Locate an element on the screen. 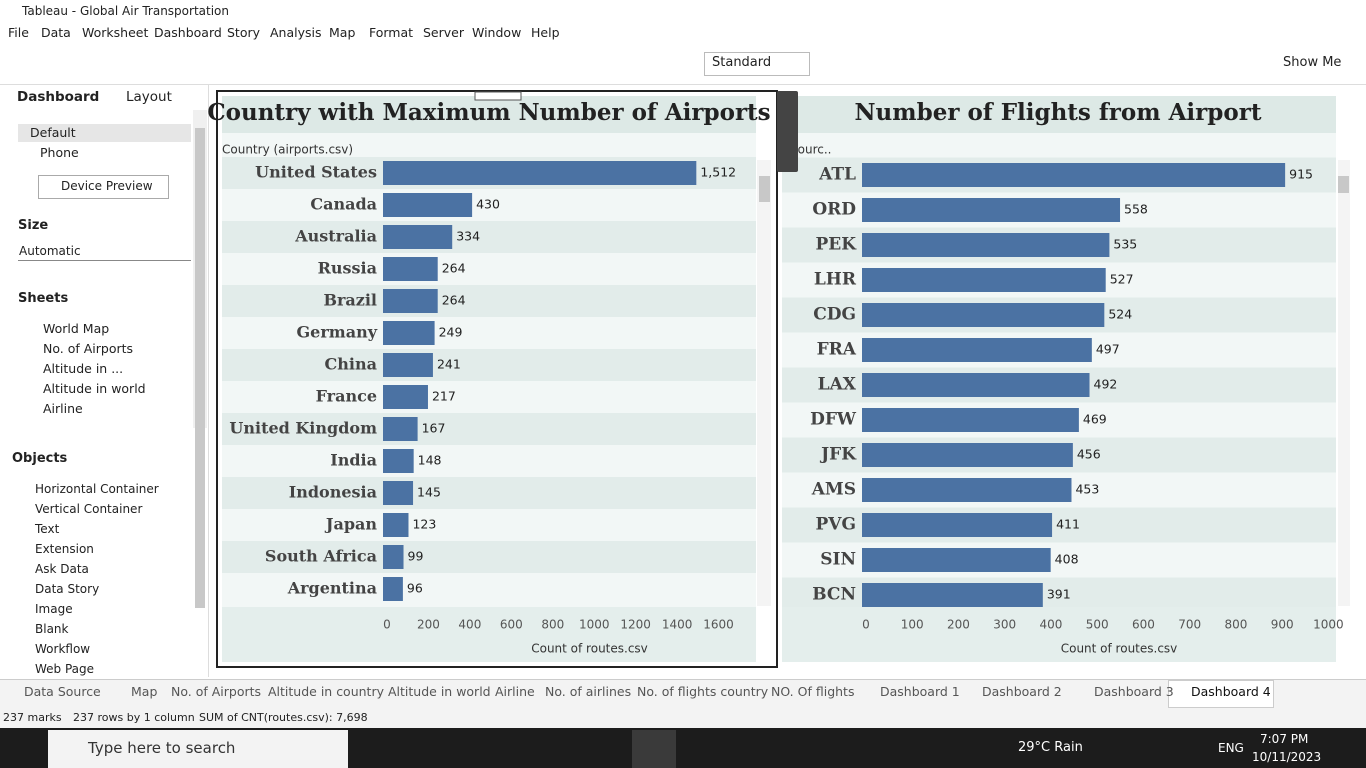 The width and height of the screenshot is (1366, 768). category-label: LHR is located at coordinates (835, 280).